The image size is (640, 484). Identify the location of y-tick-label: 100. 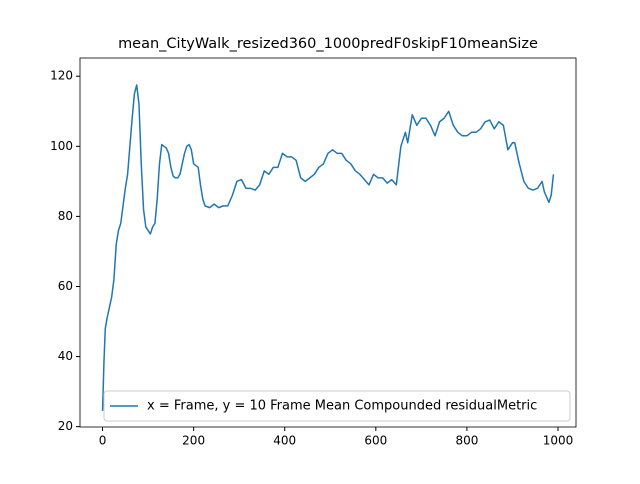
(61, 146).